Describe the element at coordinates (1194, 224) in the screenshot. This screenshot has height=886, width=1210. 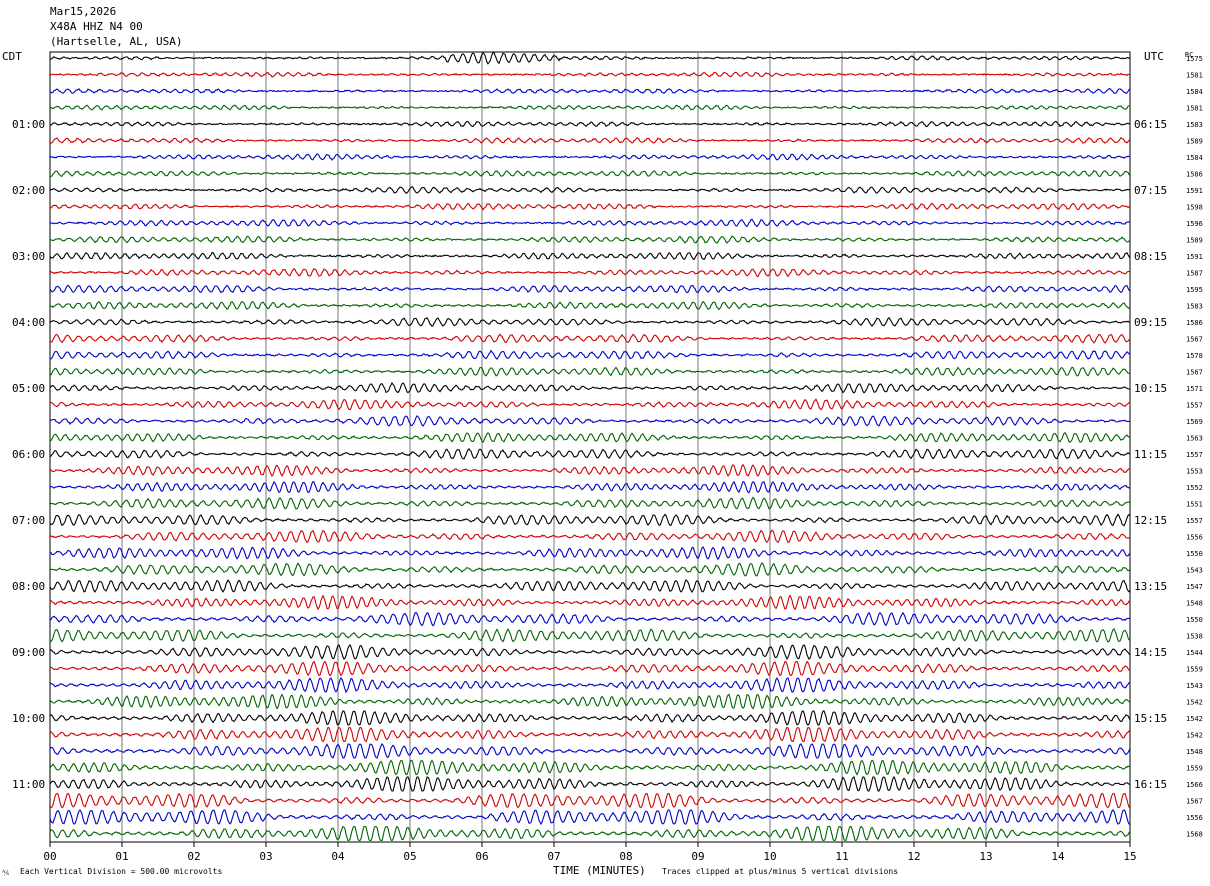
I see `row-value: 1596` at that location.